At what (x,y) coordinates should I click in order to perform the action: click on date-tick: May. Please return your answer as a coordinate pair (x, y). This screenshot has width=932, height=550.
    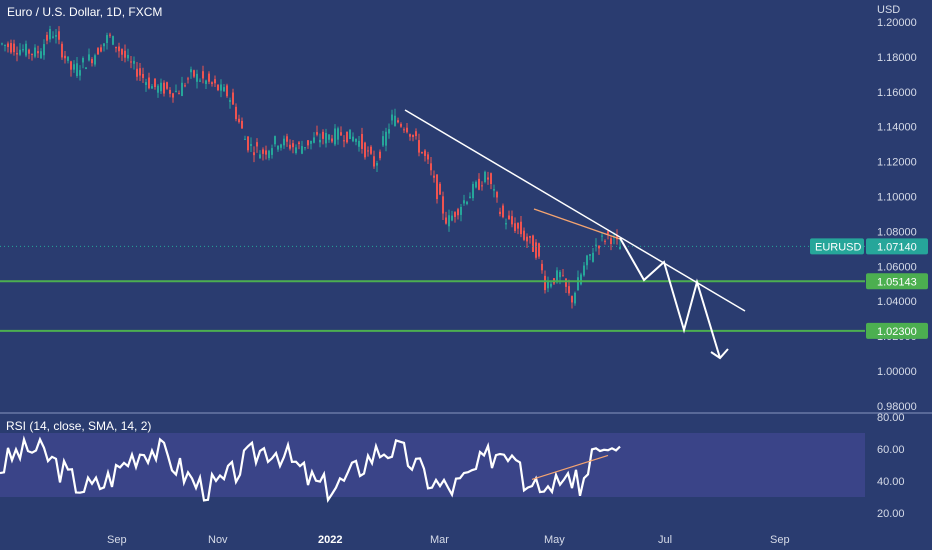
    Looking at the image, I should click on (554, 540).